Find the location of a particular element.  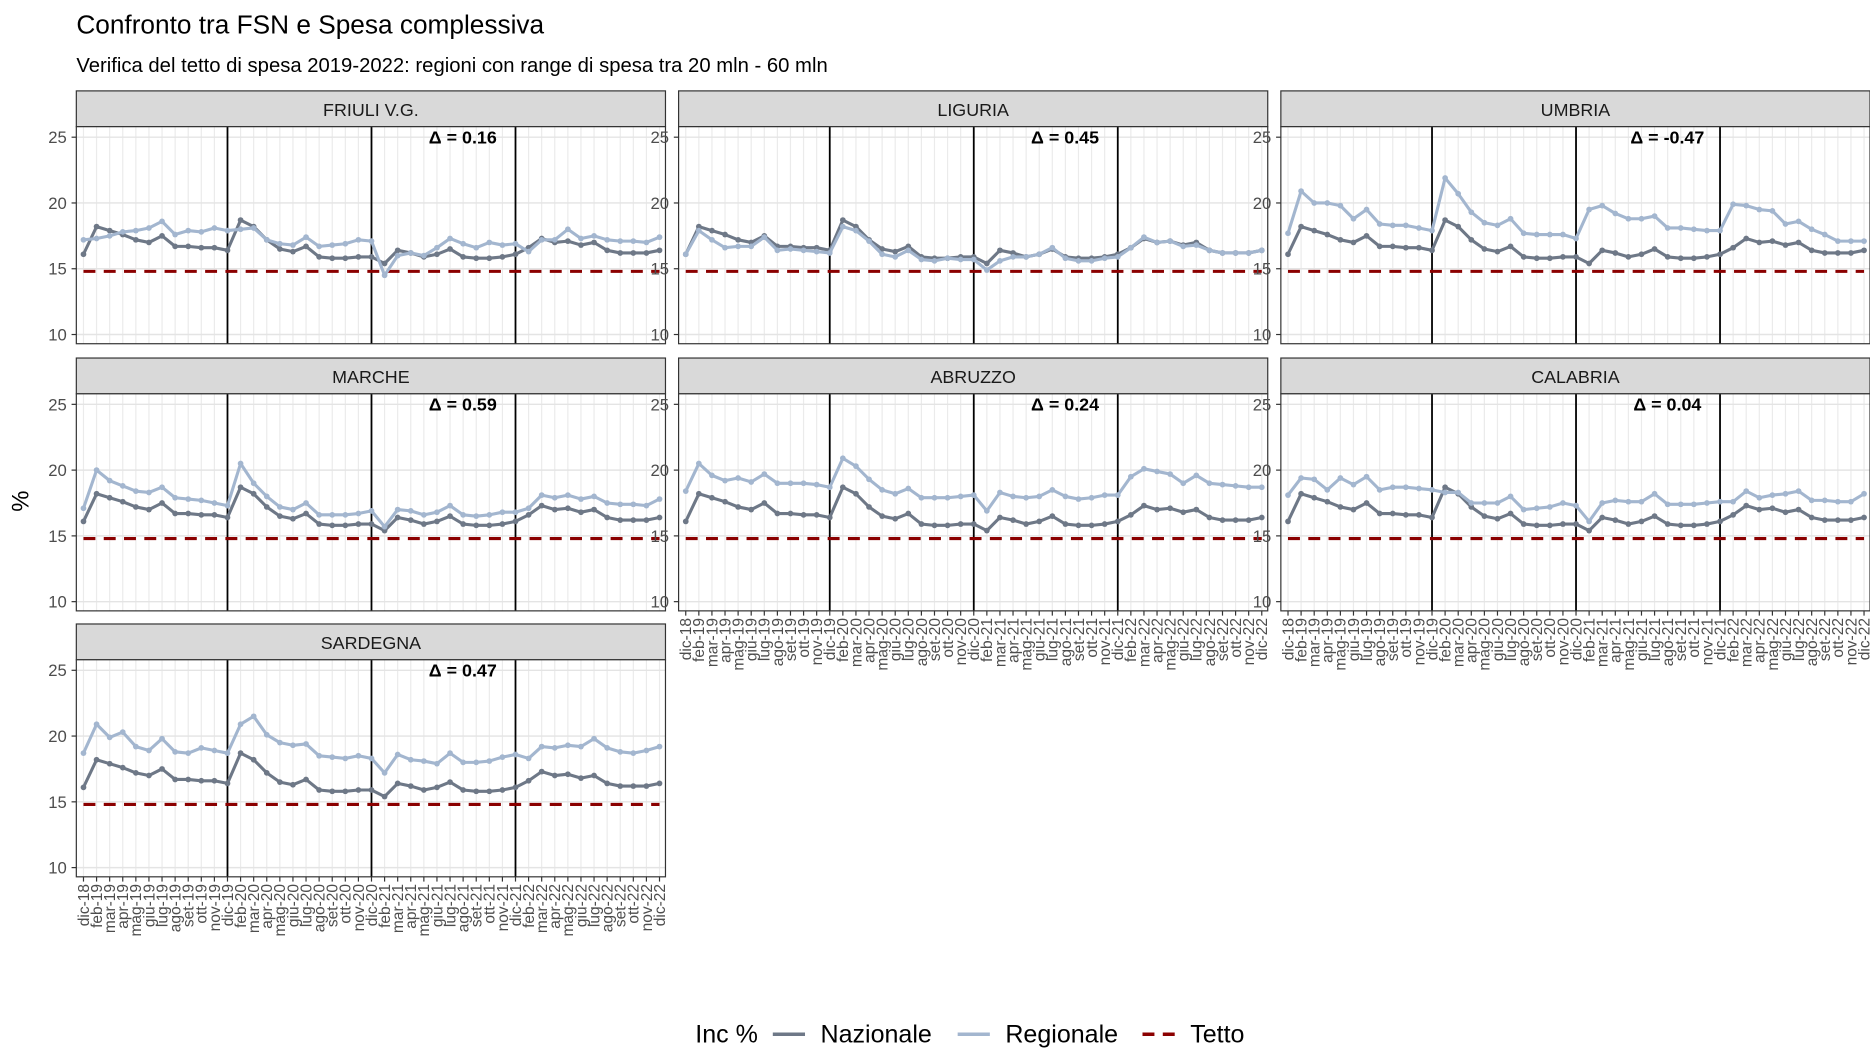

x-tick-label: dic-22 is located at coordinates (1863, 639).